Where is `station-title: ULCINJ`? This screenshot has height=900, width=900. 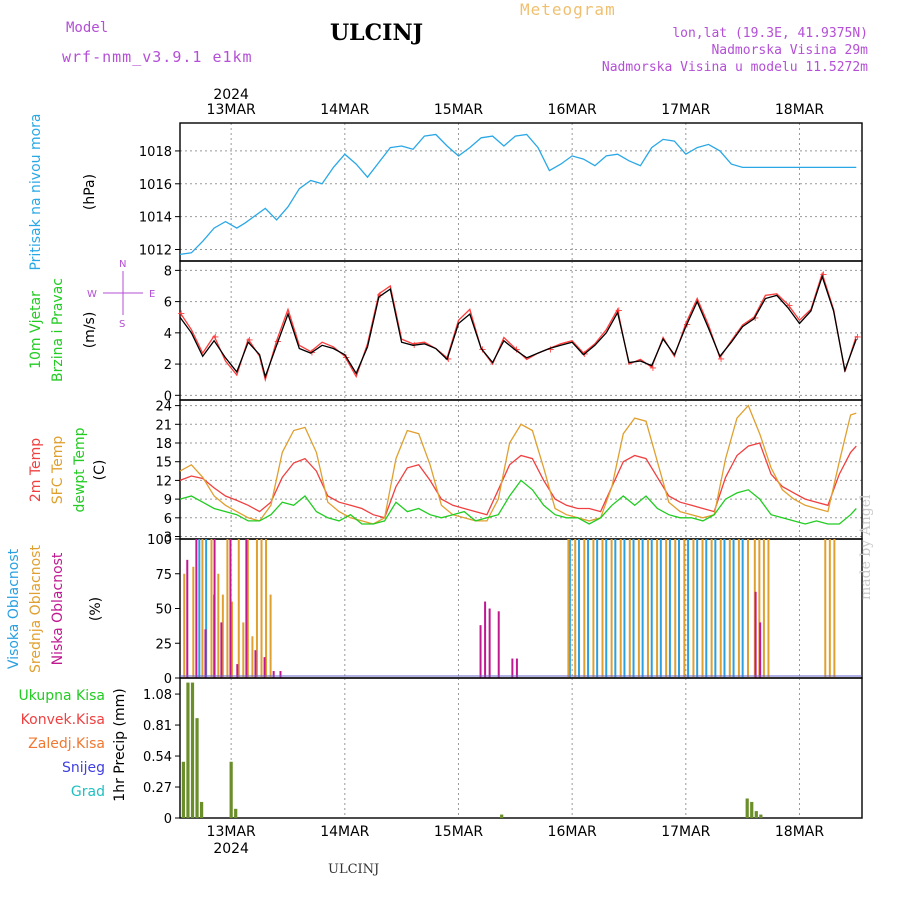 station-title: ULCINJ is located at coordinates (376, 33).